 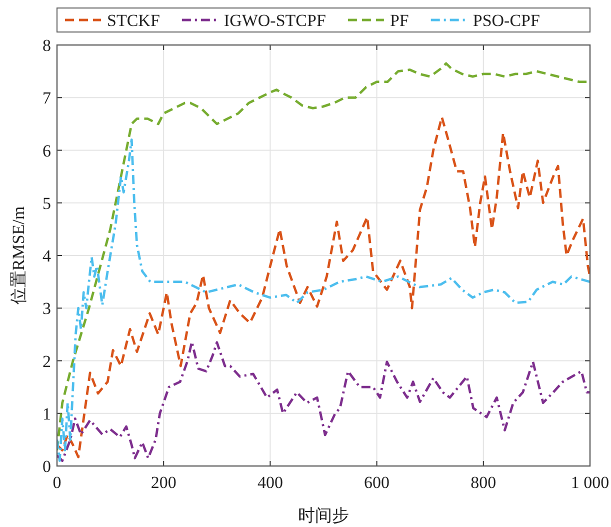 I want to click on x-tick-label: 800, so click(x=483, y=482).